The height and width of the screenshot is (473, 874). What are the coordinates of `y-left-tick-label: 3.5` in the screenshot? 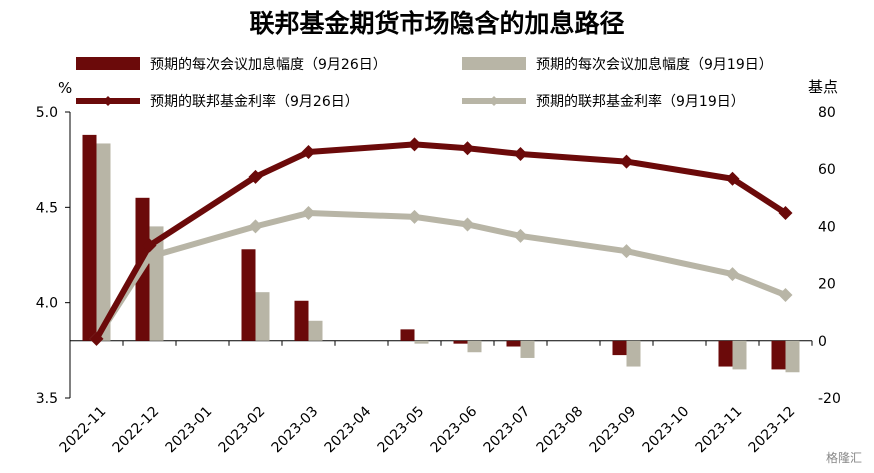 It's located at (47, 399).